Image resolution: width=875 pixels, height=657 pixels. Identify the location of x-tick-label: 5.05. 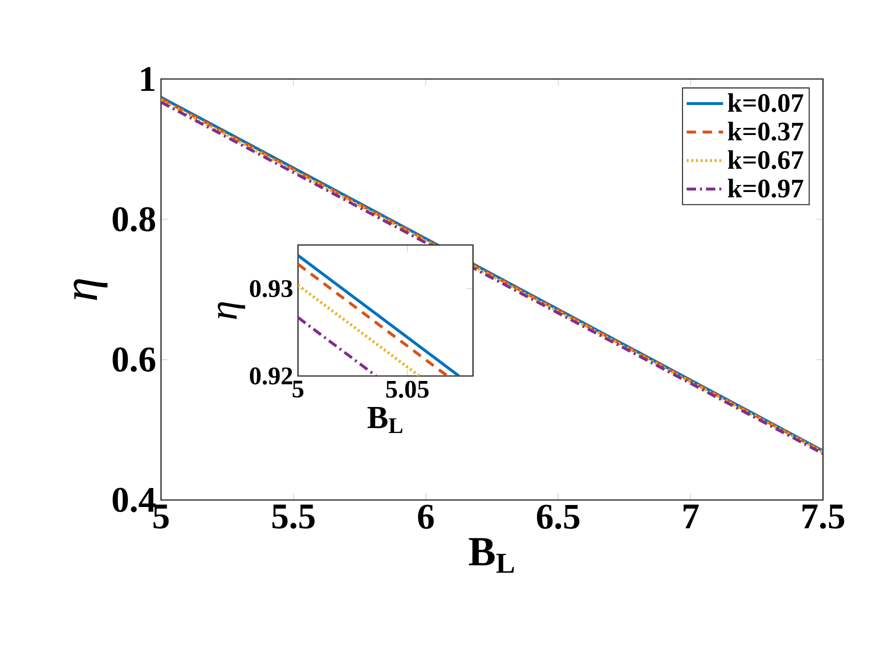
(407, 389).